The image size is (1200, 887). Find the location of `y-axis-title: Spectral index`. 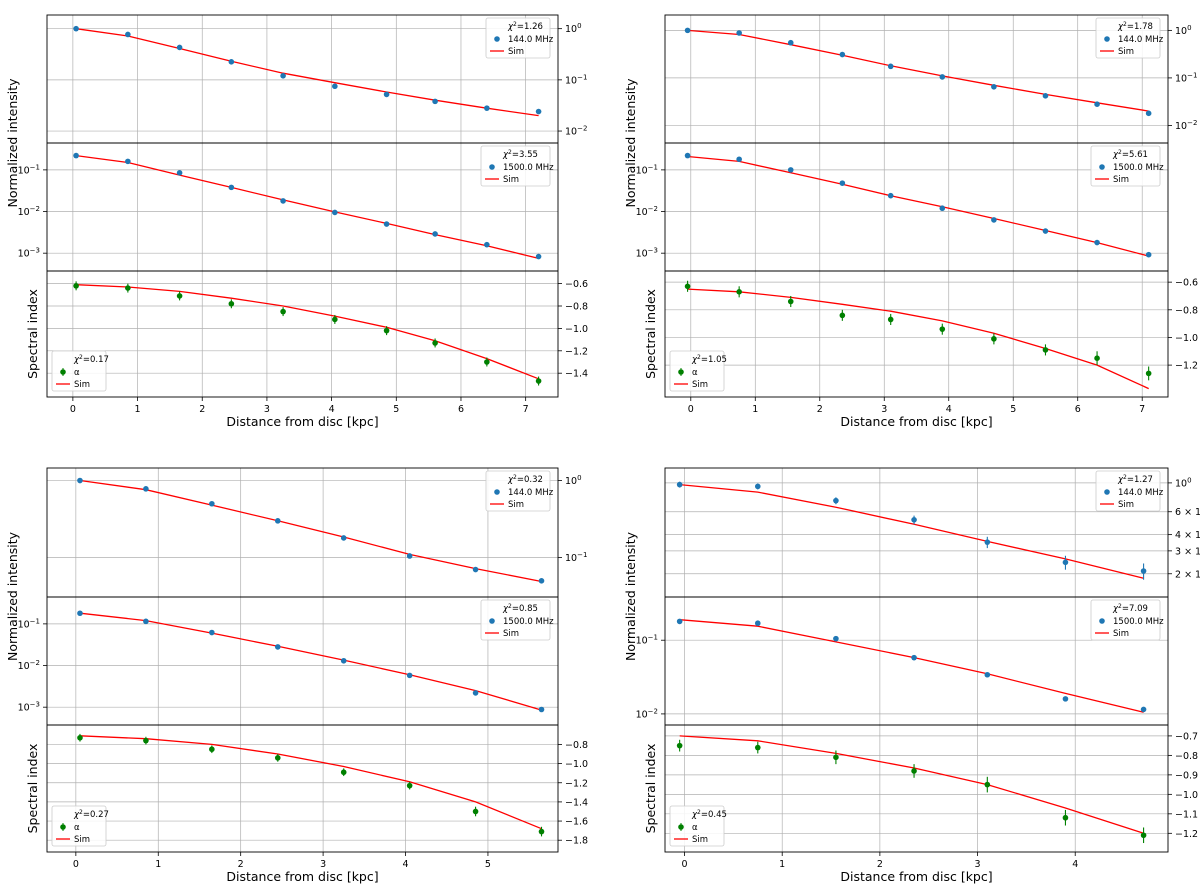

y-axis-title: Spectral index is located at coordinates (32, 334).